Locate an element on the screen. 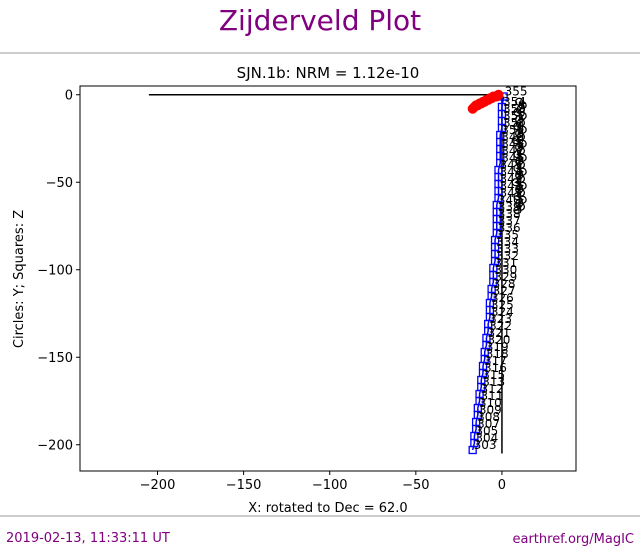  measurement-label: 353 is located at coordinates (514, 109).